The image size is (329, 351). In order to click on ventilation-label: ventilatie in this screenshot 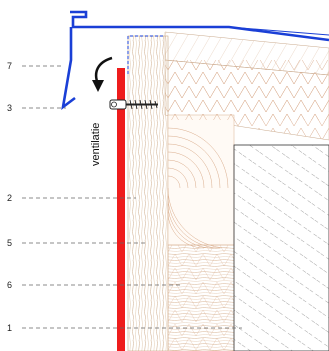, I will do `click(96, 144)`.